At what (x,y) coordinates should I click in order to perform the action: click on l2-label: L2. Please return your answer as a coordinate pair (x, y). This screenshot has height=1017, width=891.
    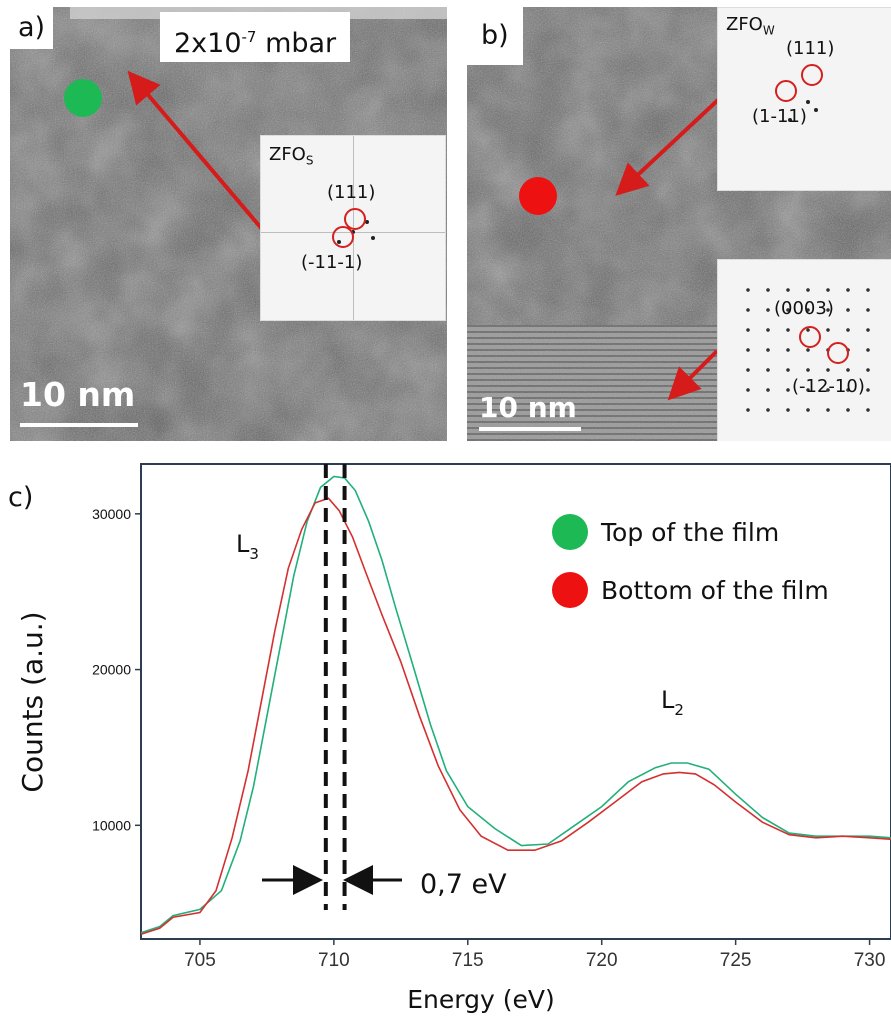
    Looking at the image, I should click on (672, 702).